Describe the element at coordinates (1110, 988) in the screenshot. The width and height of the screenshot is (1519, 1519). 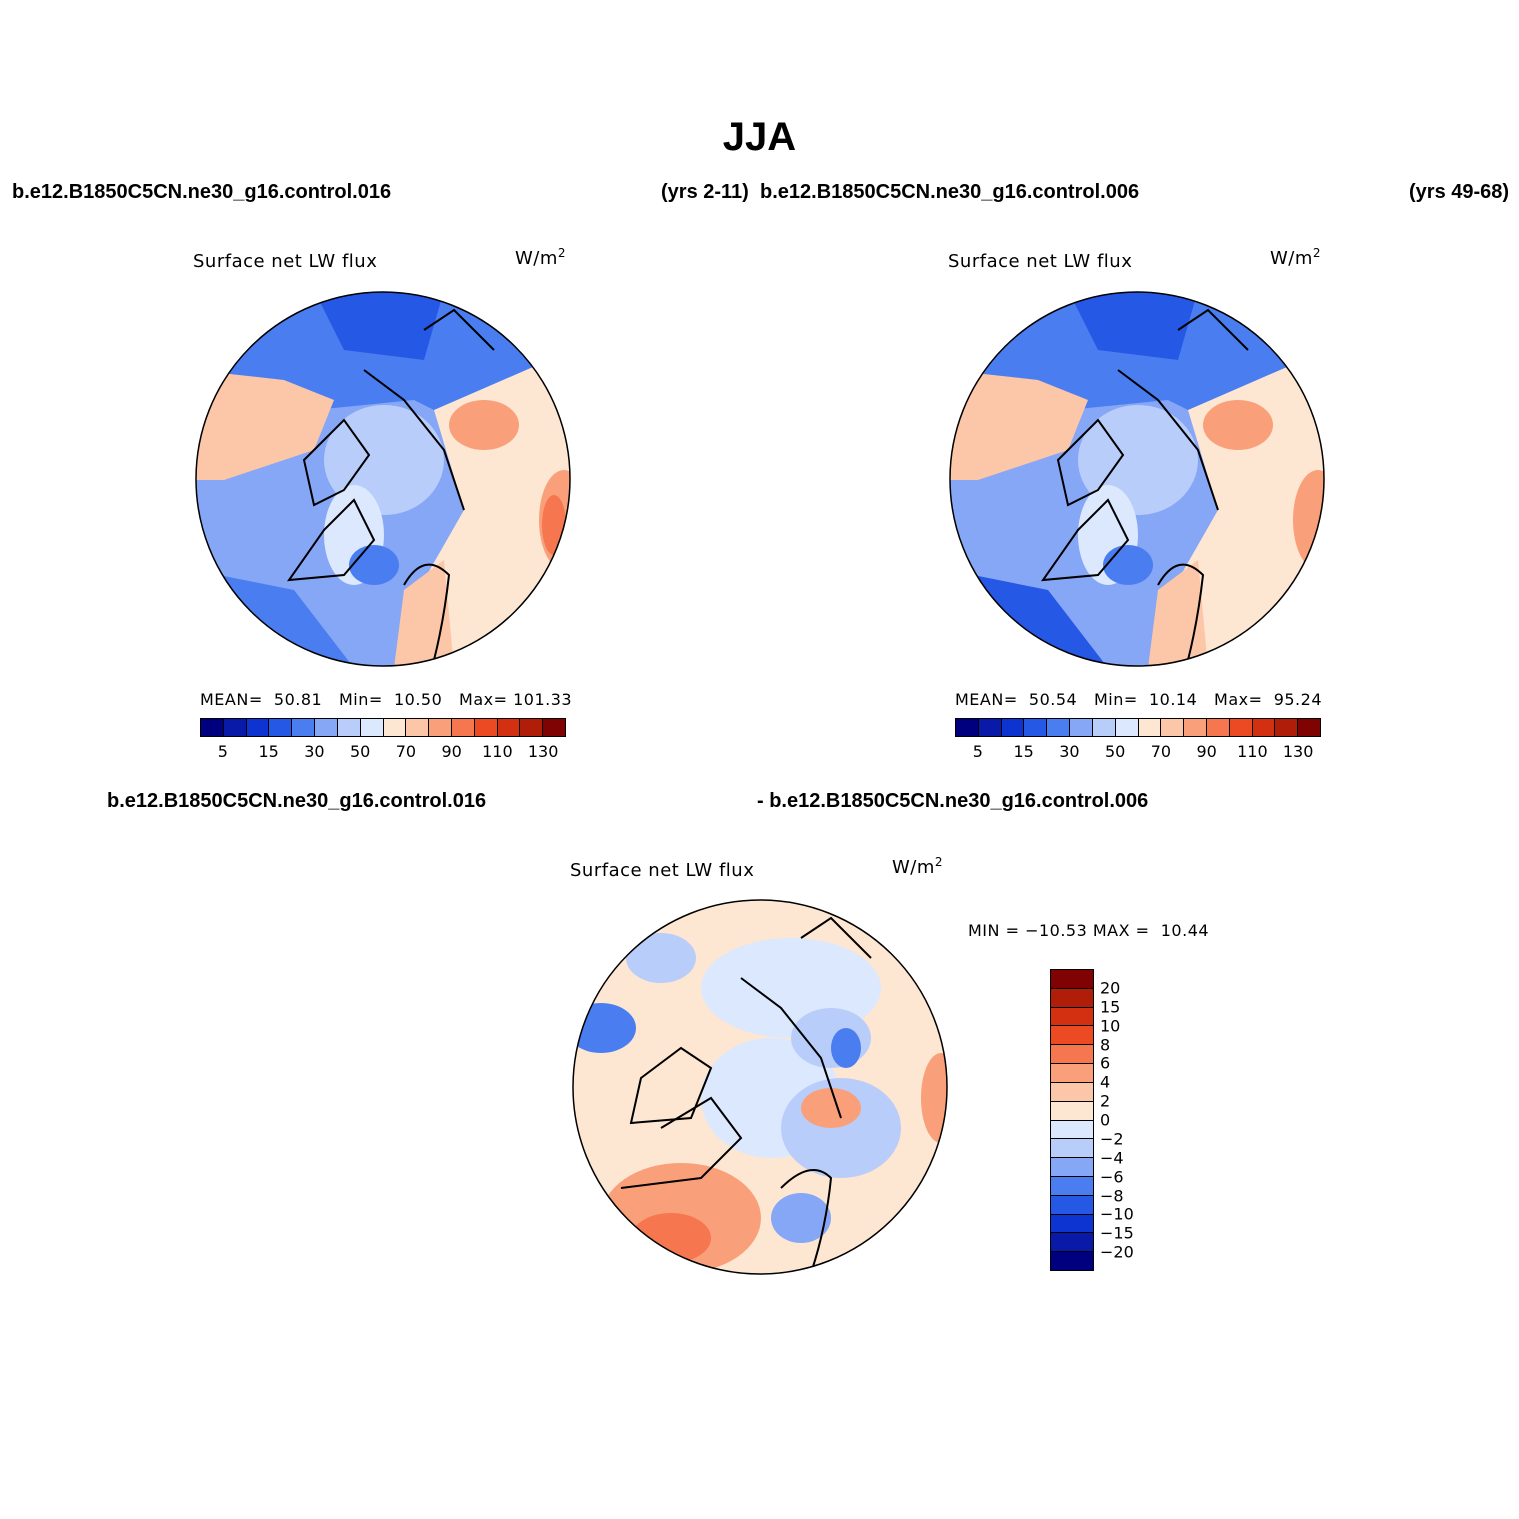
I see `colorbar-tick-label: 20` at that location.